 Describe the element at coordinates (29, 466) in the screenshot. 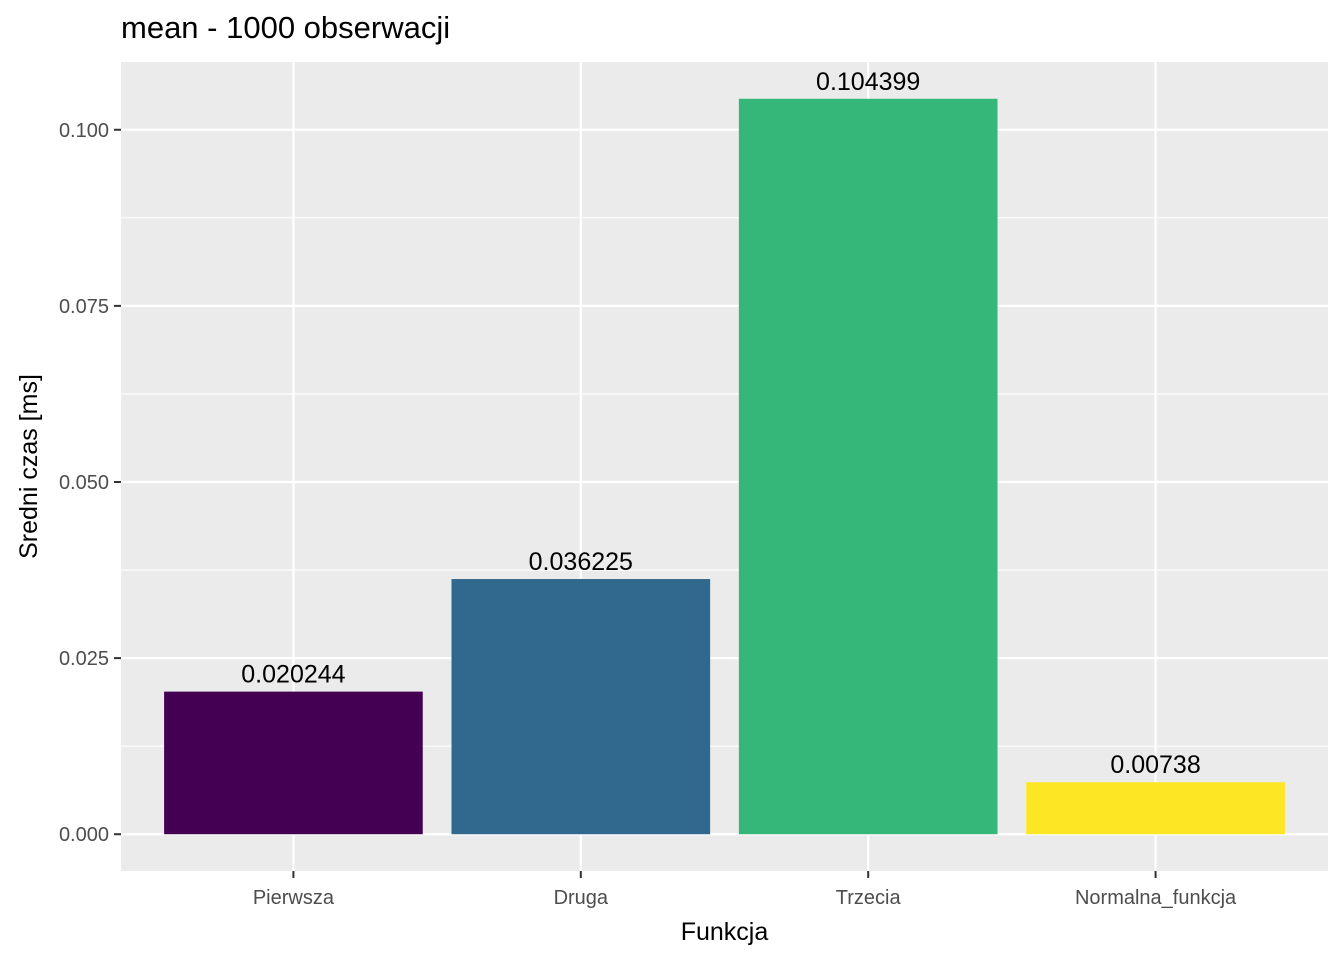

I see `y-axis-title: Sredni czas [ms]` at that location.